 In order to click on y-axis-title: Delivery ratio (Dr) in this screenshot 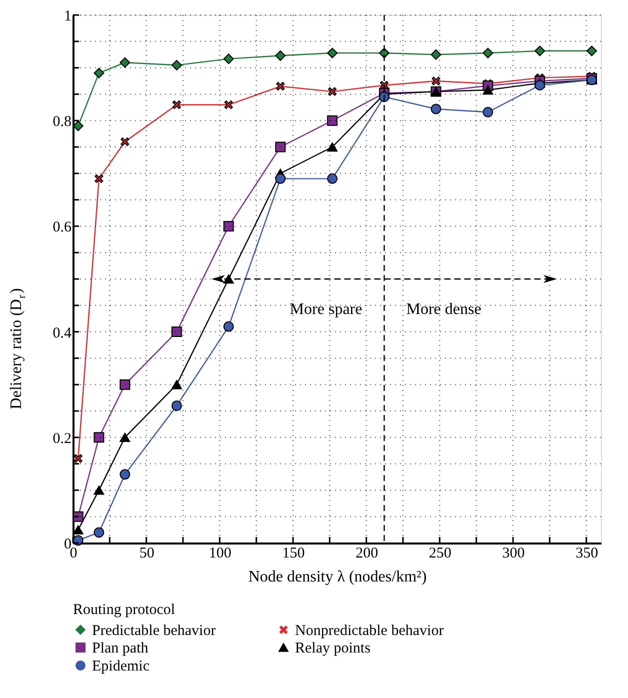, I will do `click(18, 349)`.